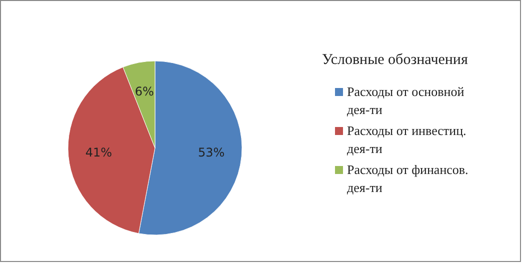 This screenshot has width=524, height=265. Describe the element at coordinates (98, 153) in the screenshot. I see `data-label: 41%` at that location.